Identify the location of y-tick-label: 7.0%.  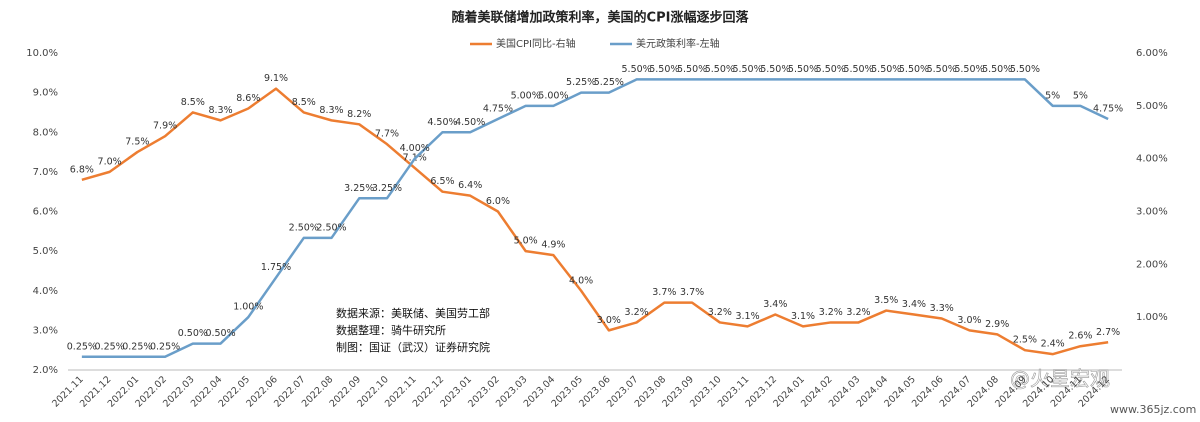
(45, 172).